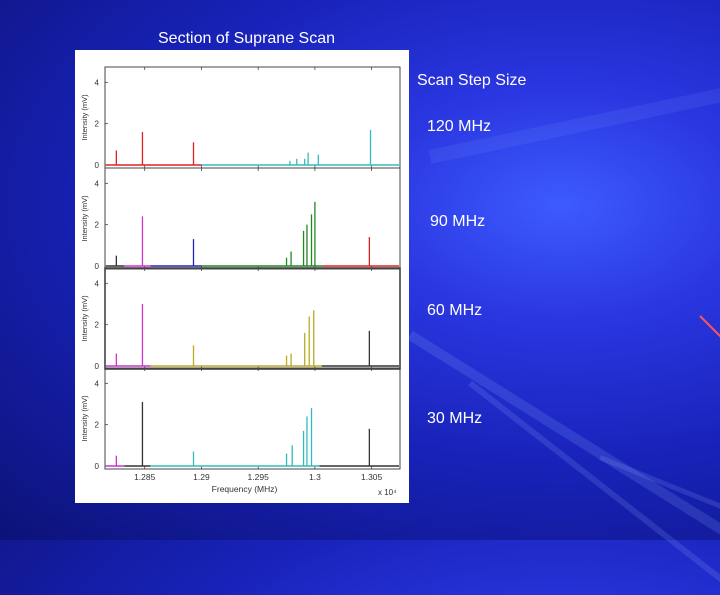 This screenshot has width=720, height=595. What do you see at coordinates (245, 489) in the screenshot?
I see `x-axis-label: Frequency (MHz)` at bounding box center [245, 489].